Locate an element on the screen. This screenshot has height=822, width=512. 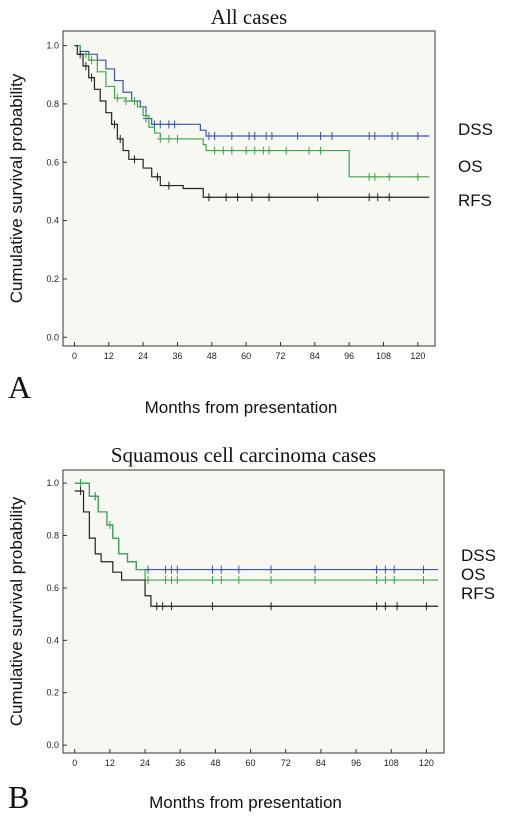
y-tick-label: 0.8 is located at coordinates (52, 536).